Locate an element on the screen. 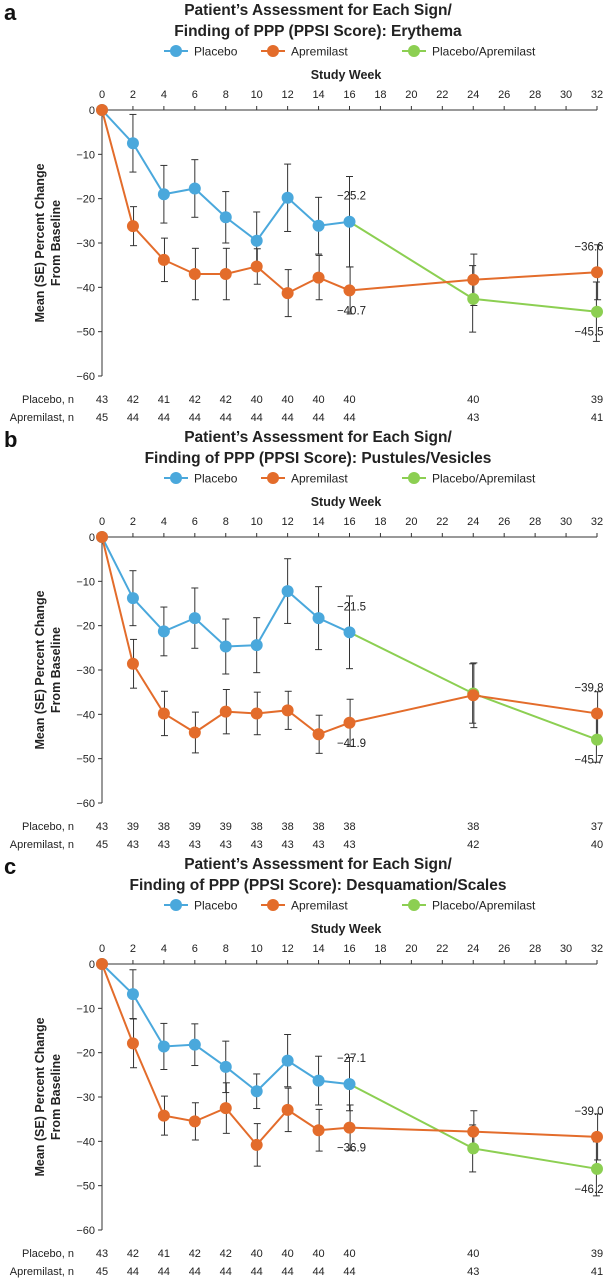 The image size is (613, 1283). data-label: −45.5 is located at coordinates (588, 333).